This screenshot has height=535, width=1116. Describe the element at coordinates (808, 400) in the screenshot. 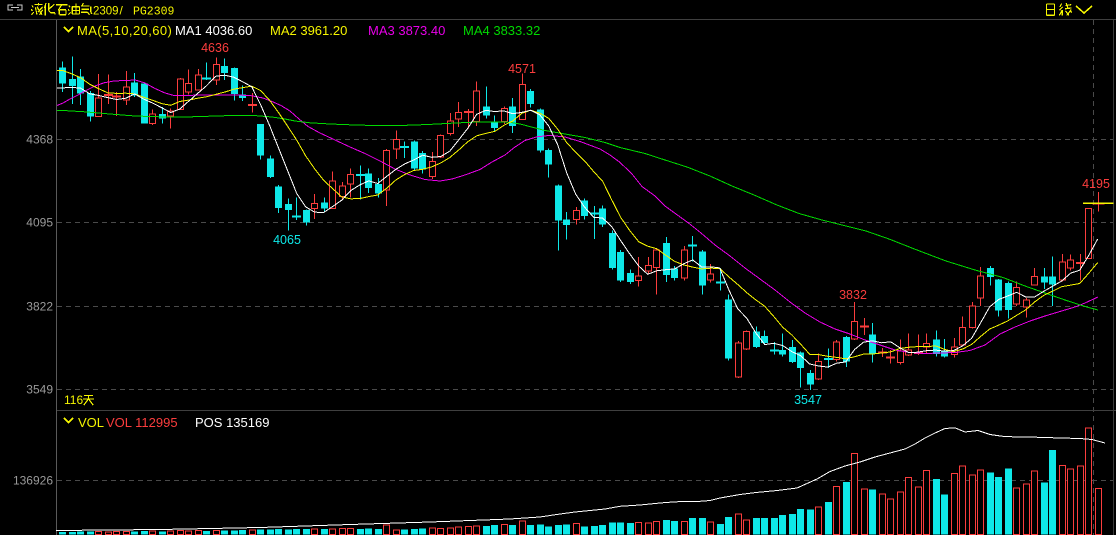

I see `svg-text: 3547` at that location.